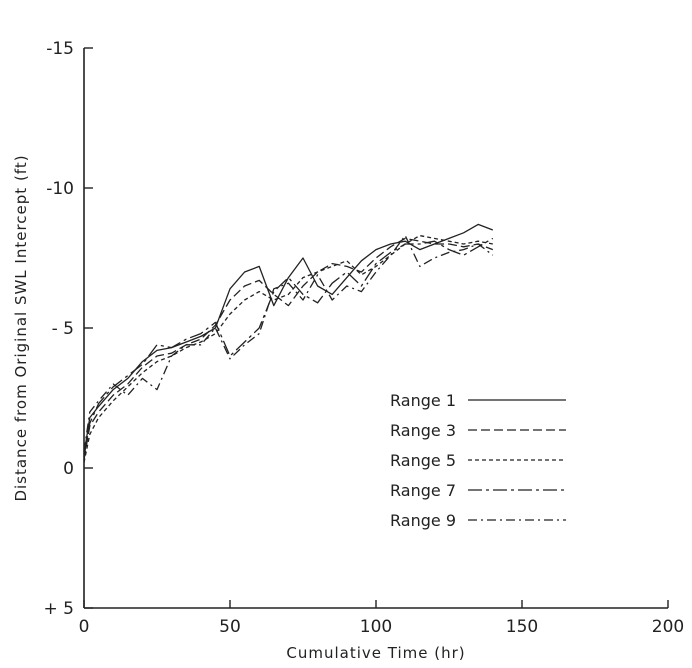 This screenshot has width=692, height=668. Describe the element at coordinates (478, 460) in the screenshot. I see `legend: Range 1 Range 3 Range 5 Range 7 Range 9` at that location.